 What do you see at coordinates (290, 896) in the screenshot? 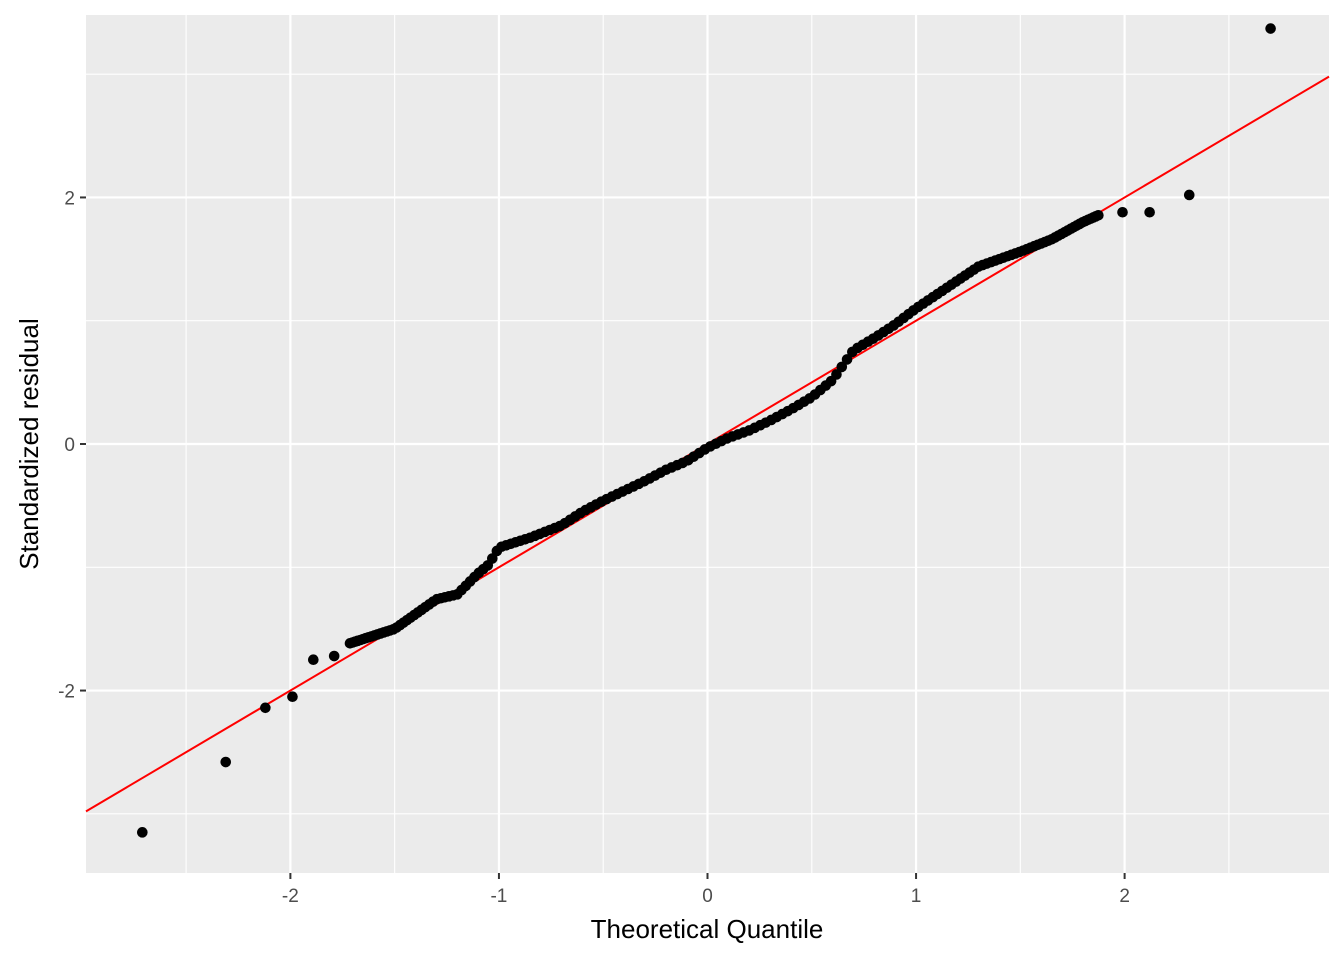
I see `x-tick-label: -2` at bounding box center [290, 896].